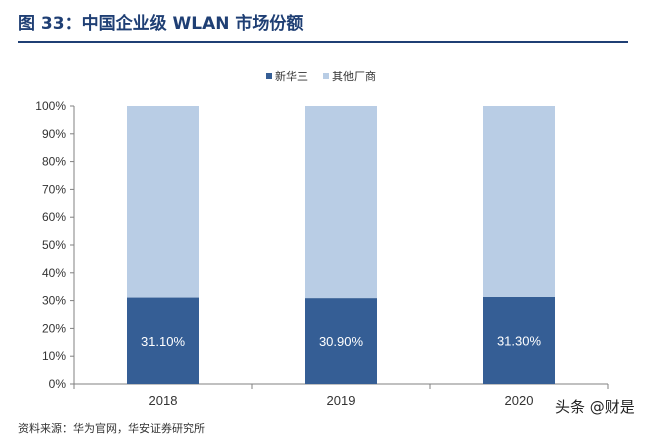  Describe the element at coordinates (54, 217) in the screenshot. I see `y-tick-label: 60%` at that location.